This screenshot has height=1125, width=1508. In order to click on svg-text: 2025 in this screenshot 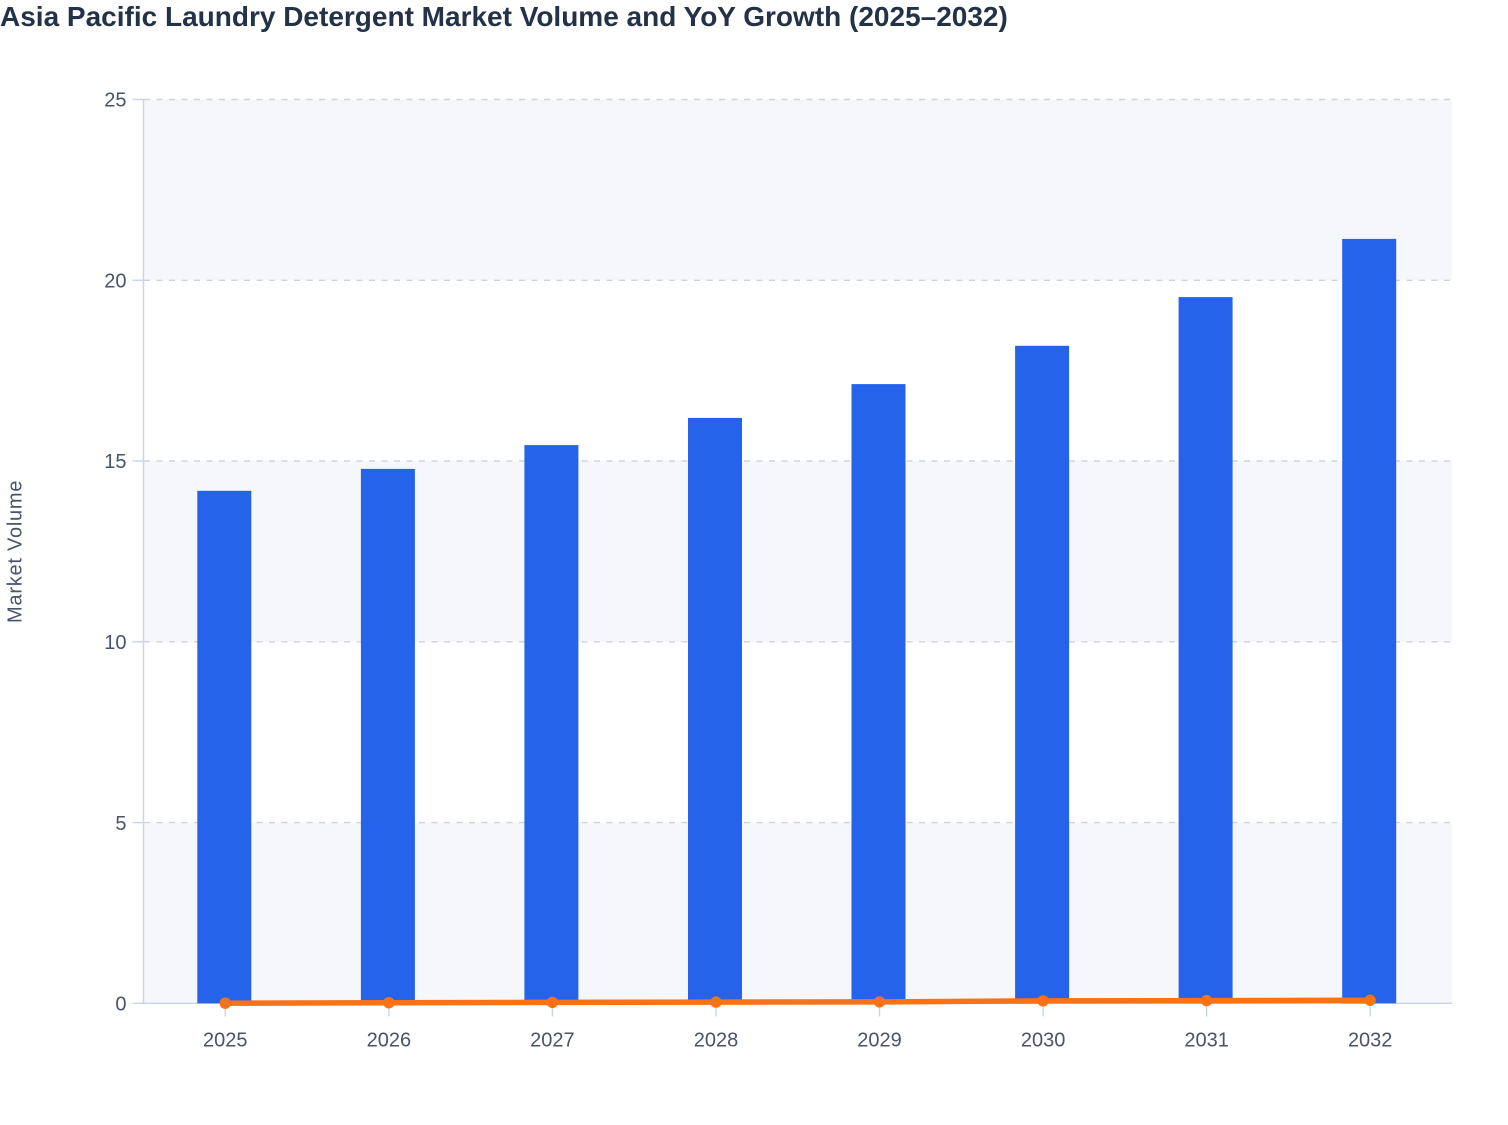, I will do `click(225, 1040)`.